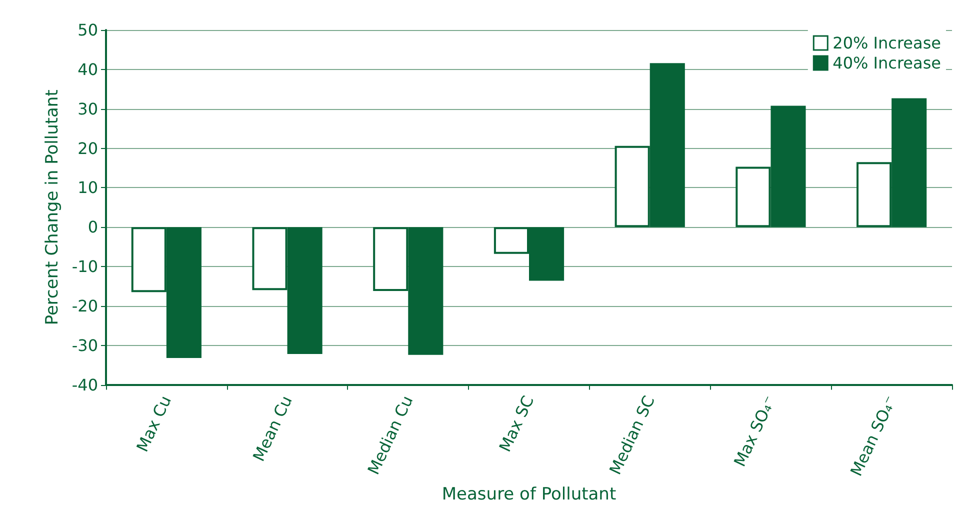  What do you see at coordinates (529, 494) in the screenshot?
I see `x-axis-title: Measure of Pollutant` at bounding box center [529, 494].